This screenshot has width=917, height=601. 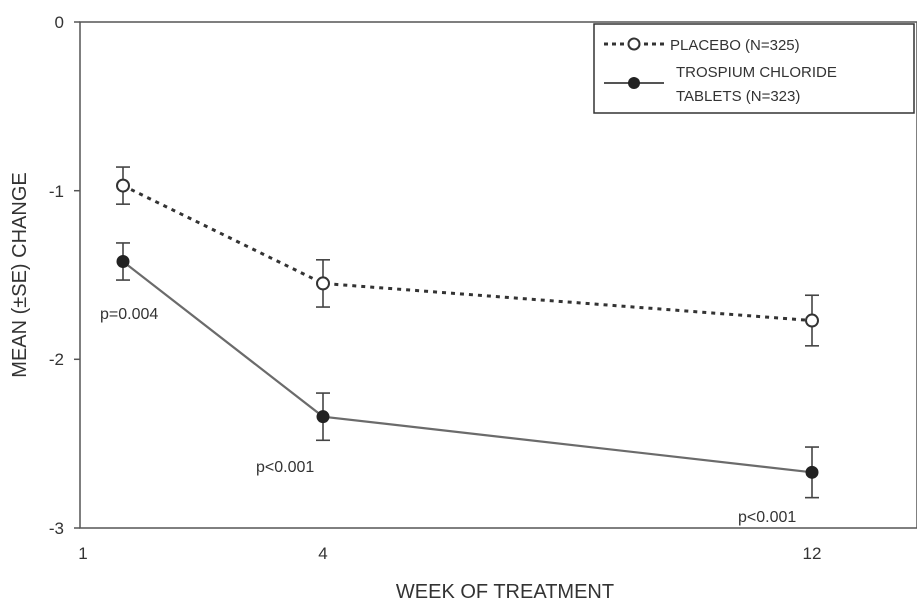 I want to click on x-tick-label-0: 1, so click(x=82, y=553).